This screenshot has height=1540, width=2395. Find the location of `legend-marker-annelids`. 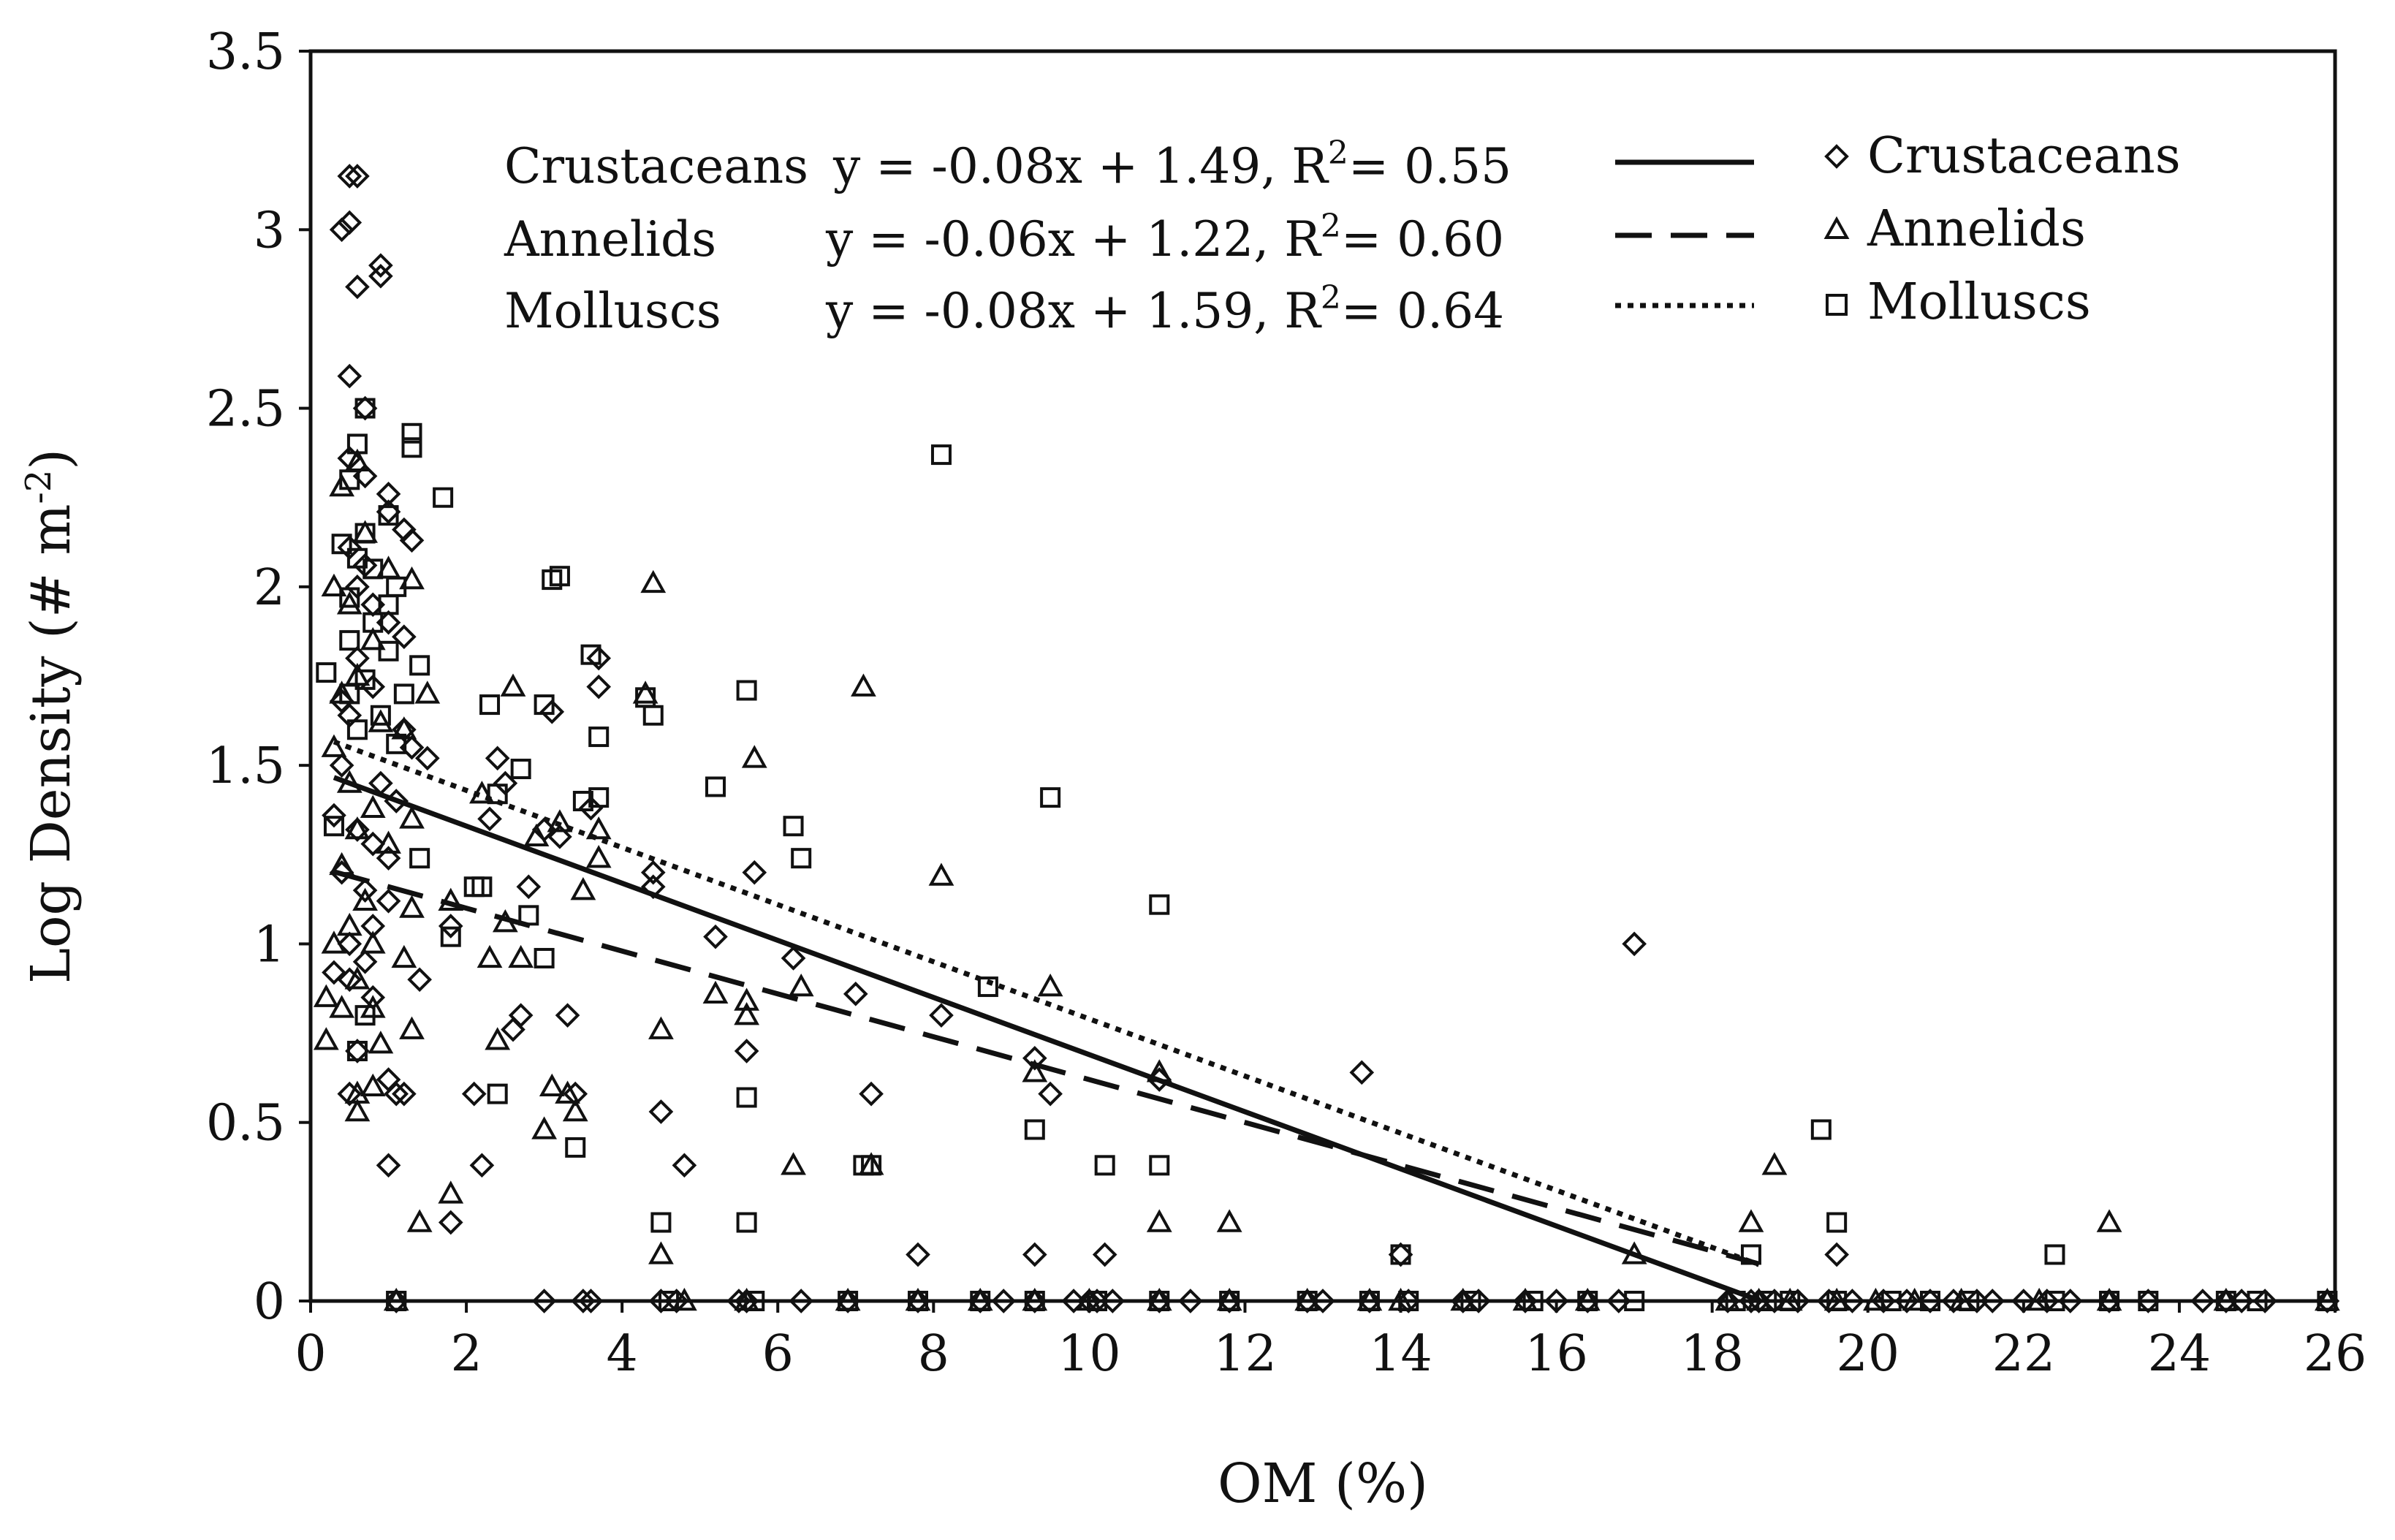

legend-marker-annelids is located at coordinates (1836, 227).